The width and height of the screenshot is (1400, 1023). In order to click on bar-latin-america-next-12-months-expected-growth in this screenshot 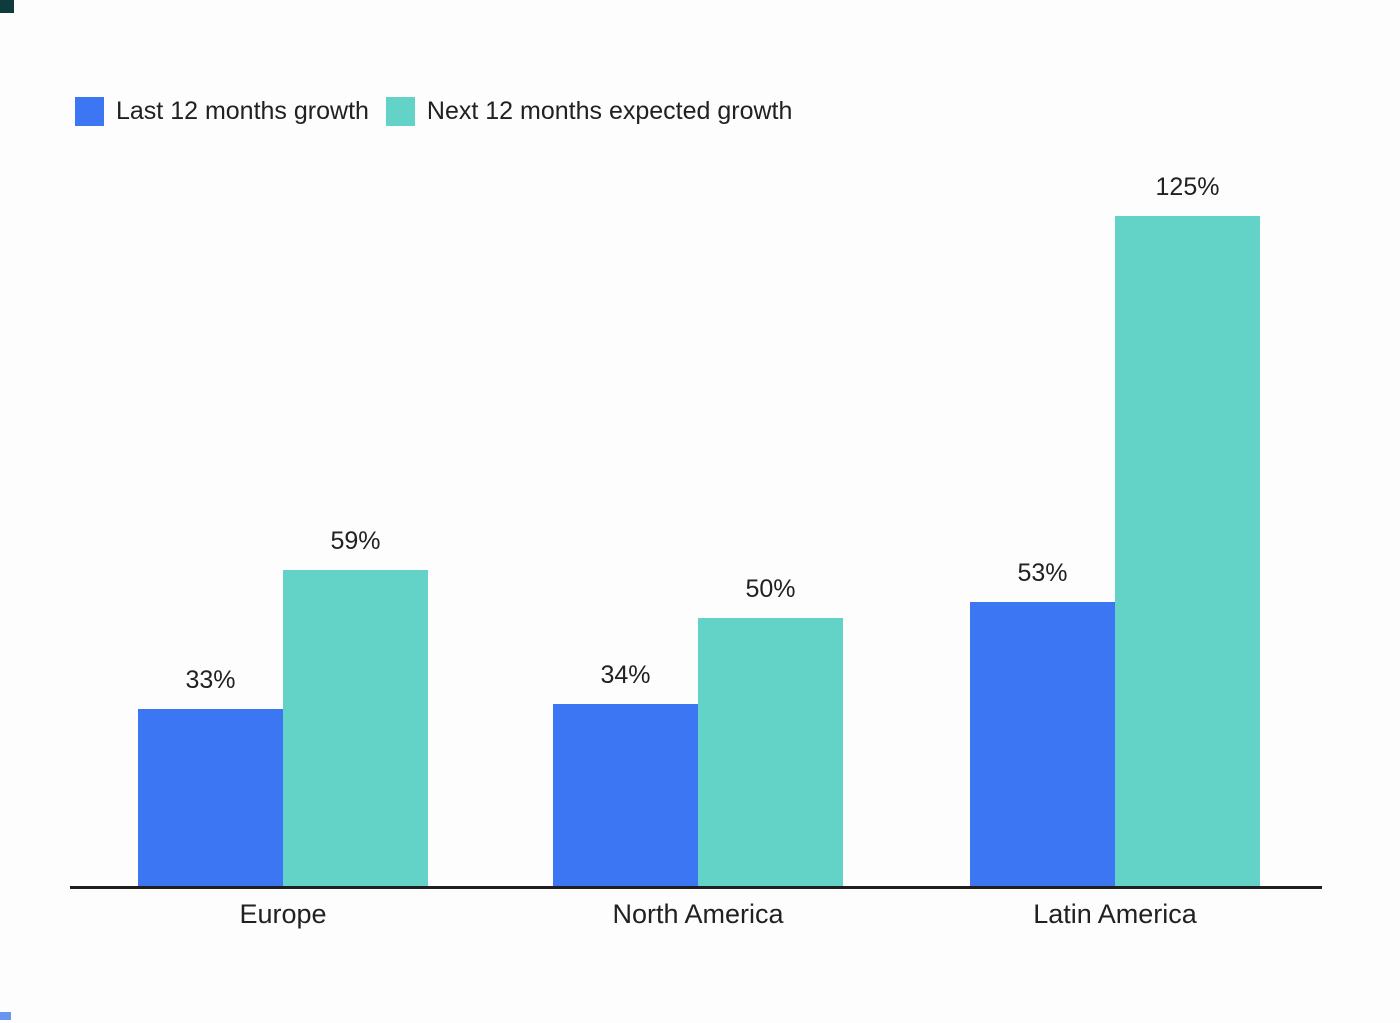, I will do `click(1187, 551)`.